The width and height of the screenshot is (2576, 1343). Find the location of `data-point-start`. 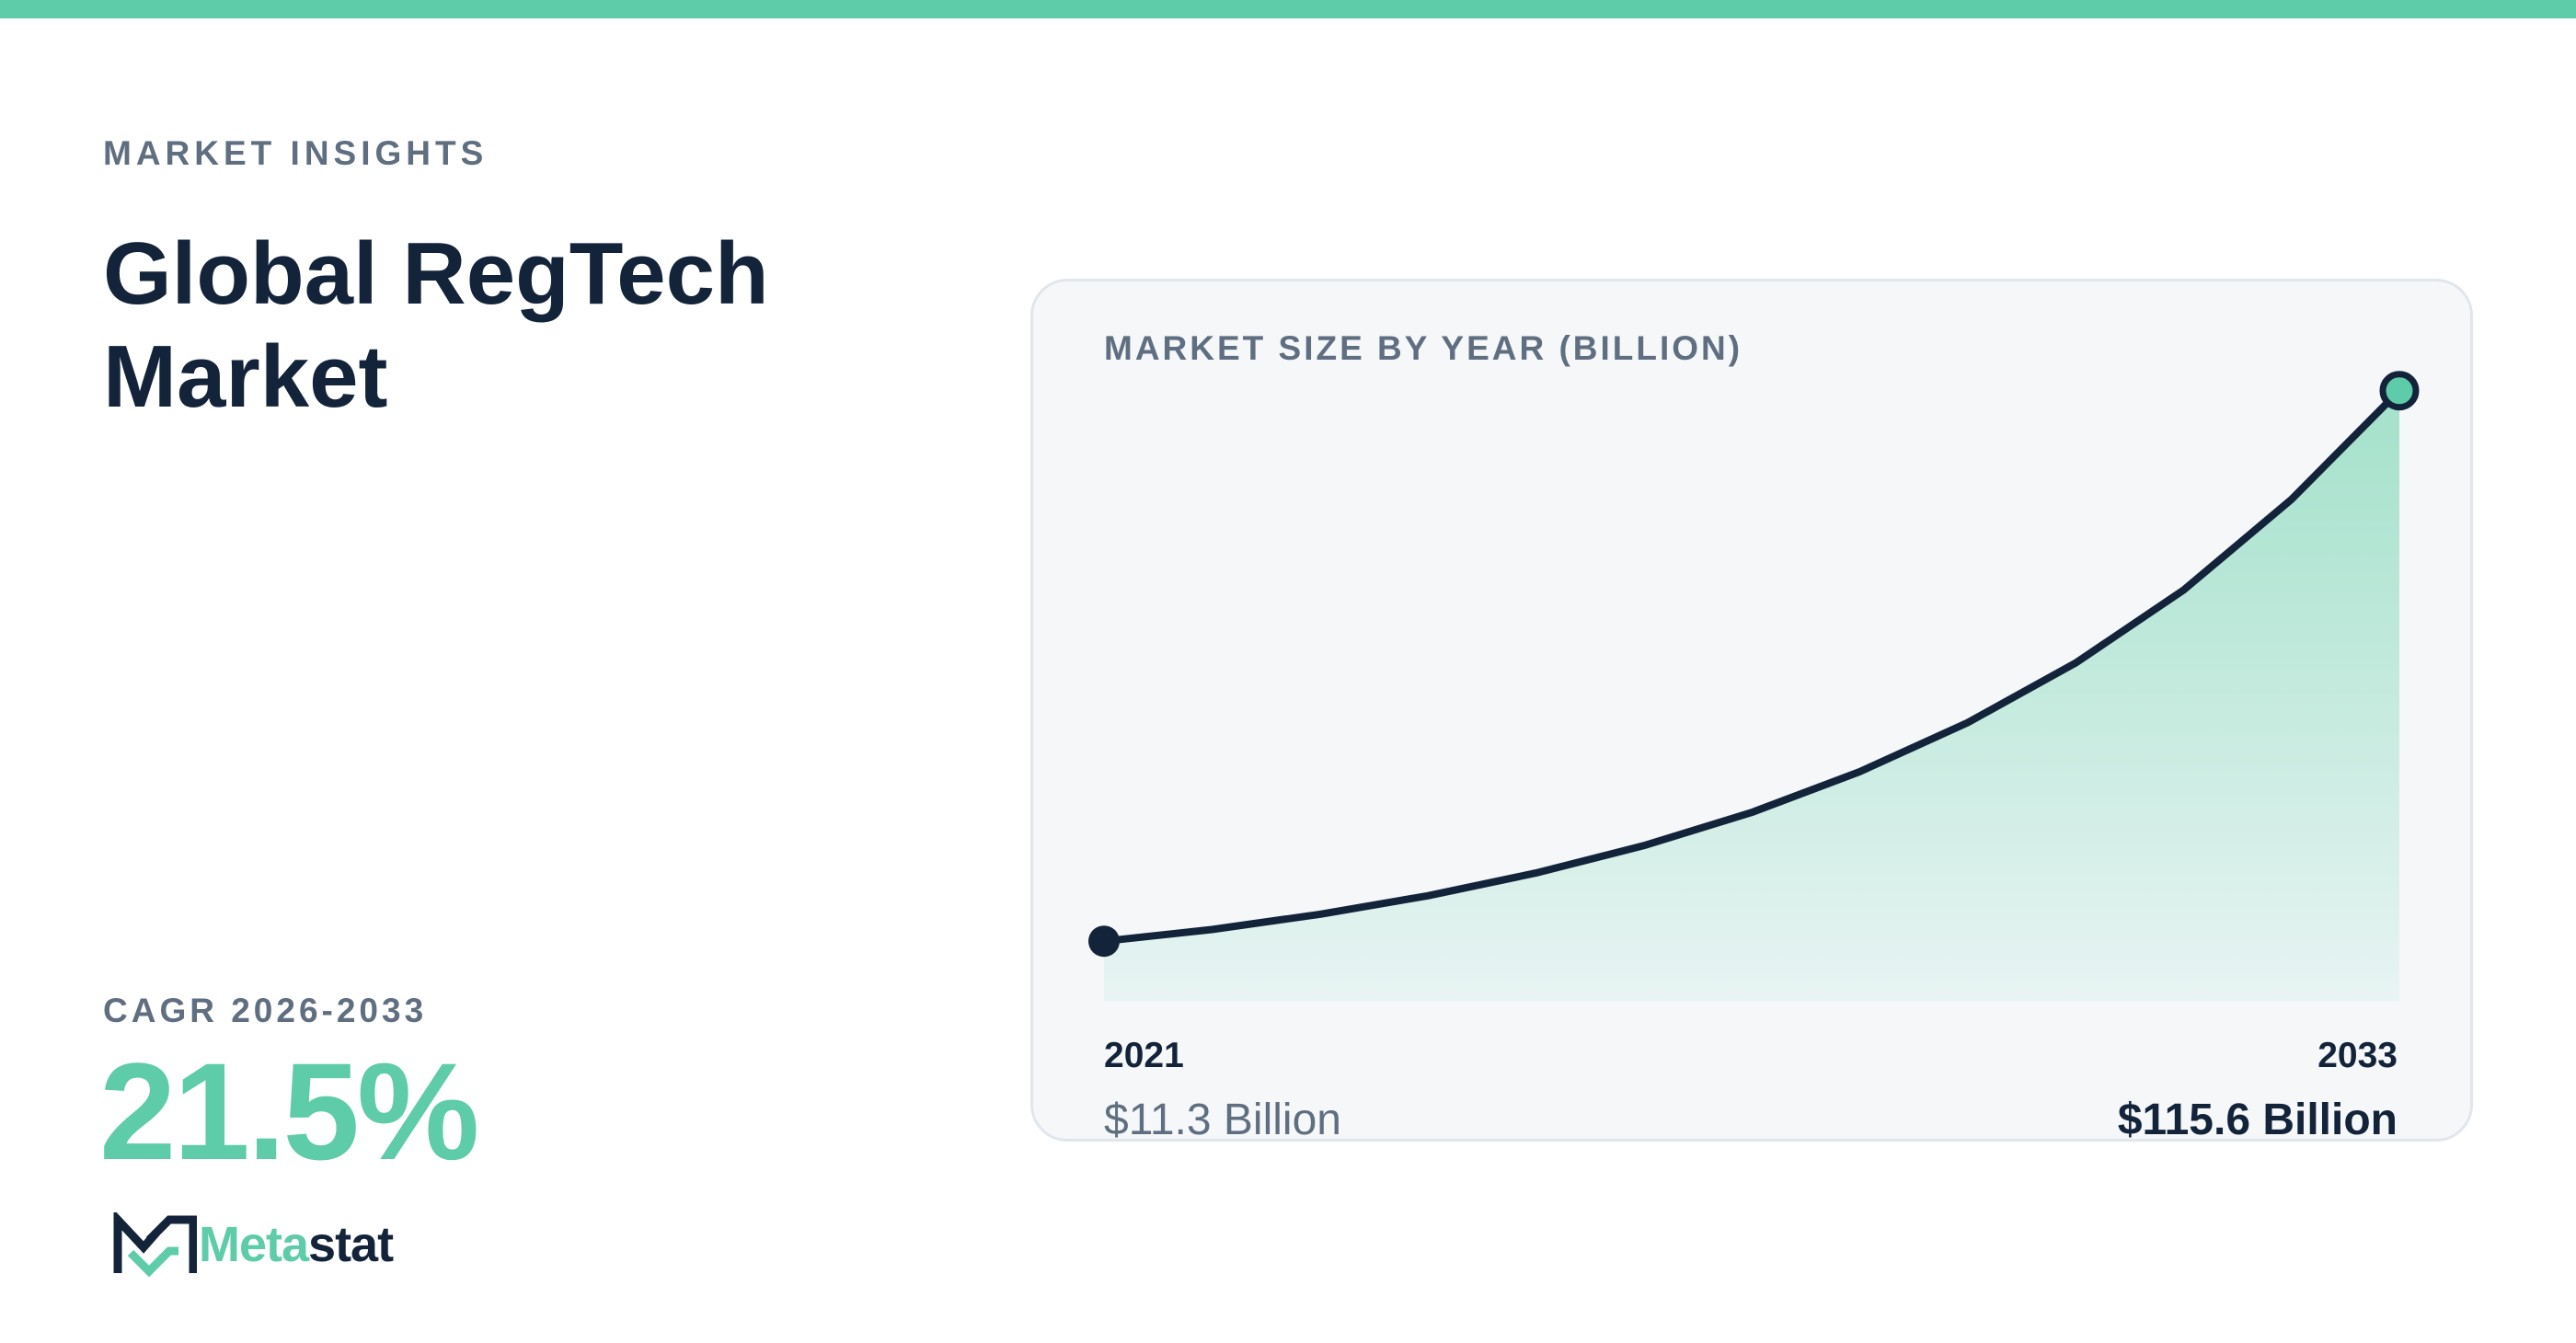

data-point-start is located at coordinates (1104, 941).